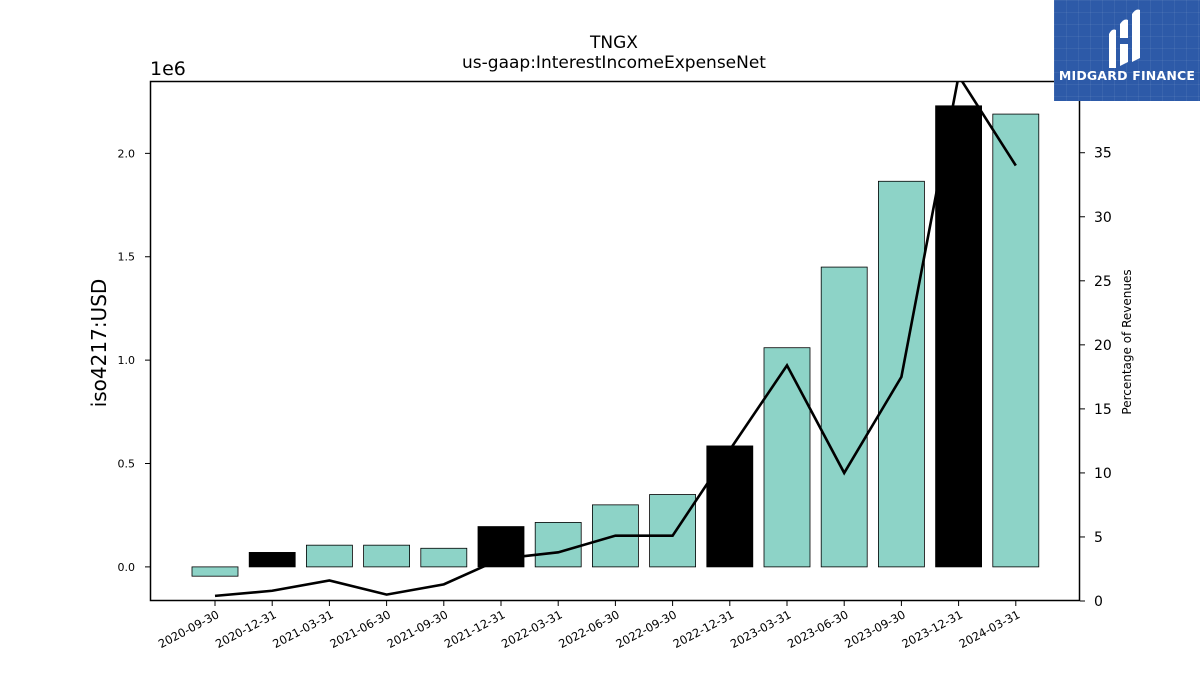 The height and width of the screenshot is (675, 1200). I want to click on y2-tick-label: 25, so click(1103, 282).